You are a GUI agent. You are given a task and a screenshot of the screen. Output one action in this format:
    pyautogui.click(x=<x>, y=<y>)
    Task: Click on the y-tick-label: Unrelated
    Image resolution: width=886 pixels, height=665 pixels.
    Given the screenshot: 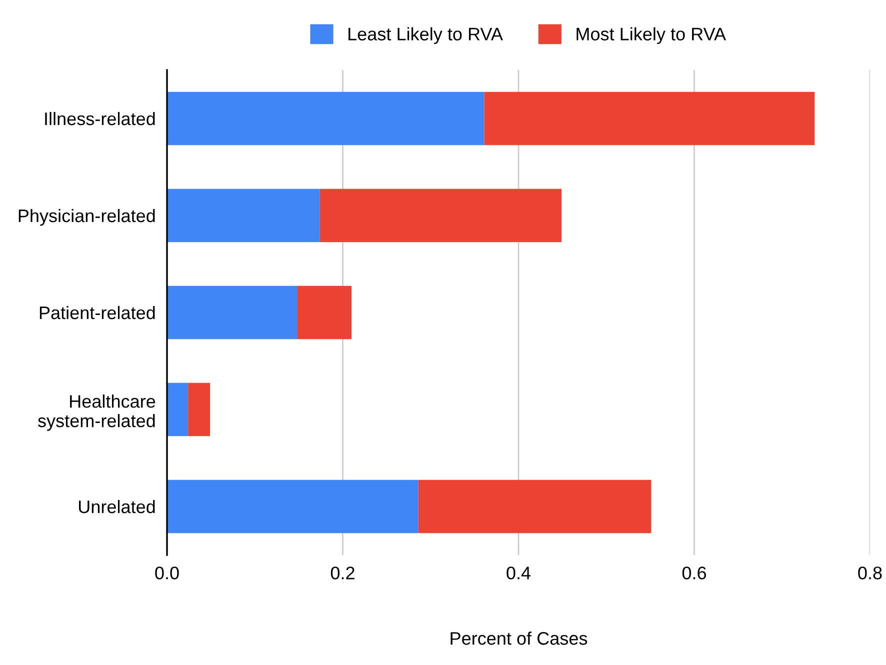 What is the action you would take?
    pyautogui.click(x=117, y=507)
    